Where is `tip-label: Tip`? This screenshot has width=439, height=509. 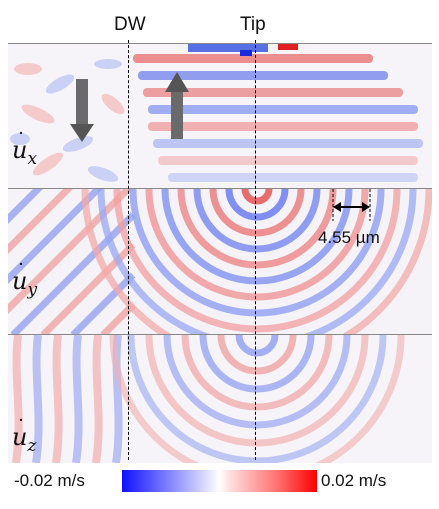
tip-label: Tip is located at coordinates (253, 24).